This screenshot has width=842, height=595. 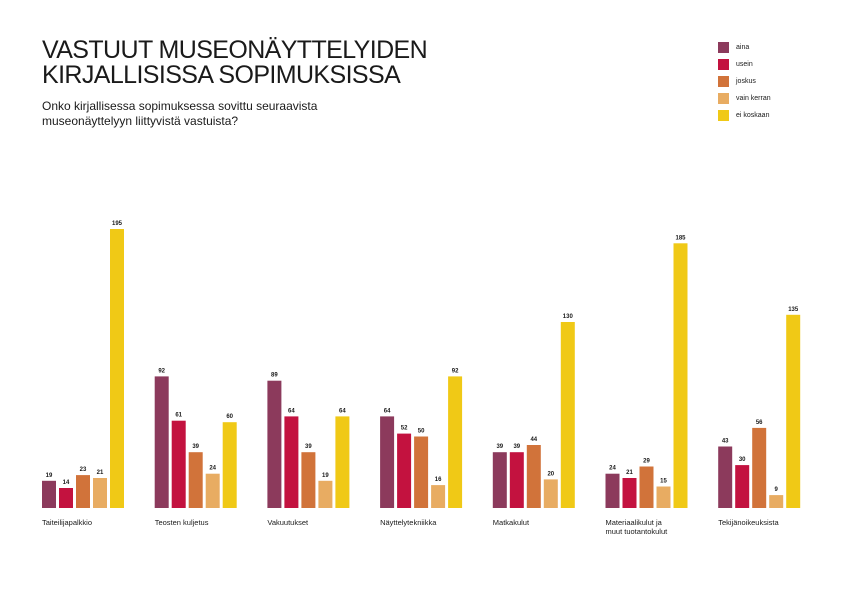 I want to click on chart-subtitle-line-2: museonäyttelyyn liittyvistä vastuista?, so click(x=140, y=121).